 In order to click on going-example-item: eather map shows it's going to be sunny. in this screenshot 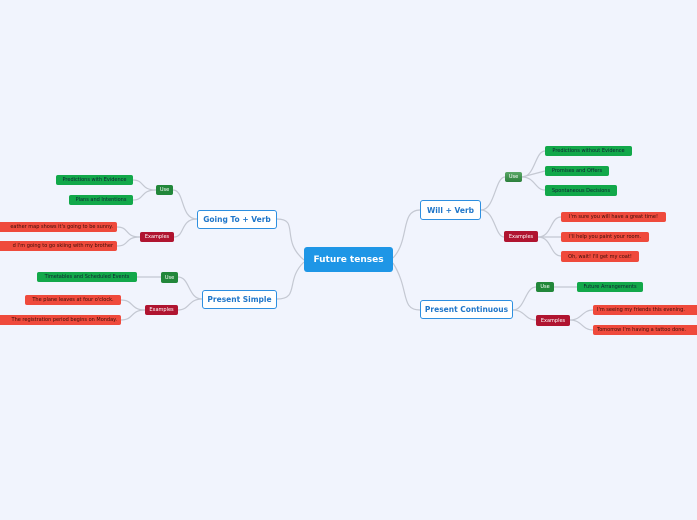, I will do `click(58, 227)`.